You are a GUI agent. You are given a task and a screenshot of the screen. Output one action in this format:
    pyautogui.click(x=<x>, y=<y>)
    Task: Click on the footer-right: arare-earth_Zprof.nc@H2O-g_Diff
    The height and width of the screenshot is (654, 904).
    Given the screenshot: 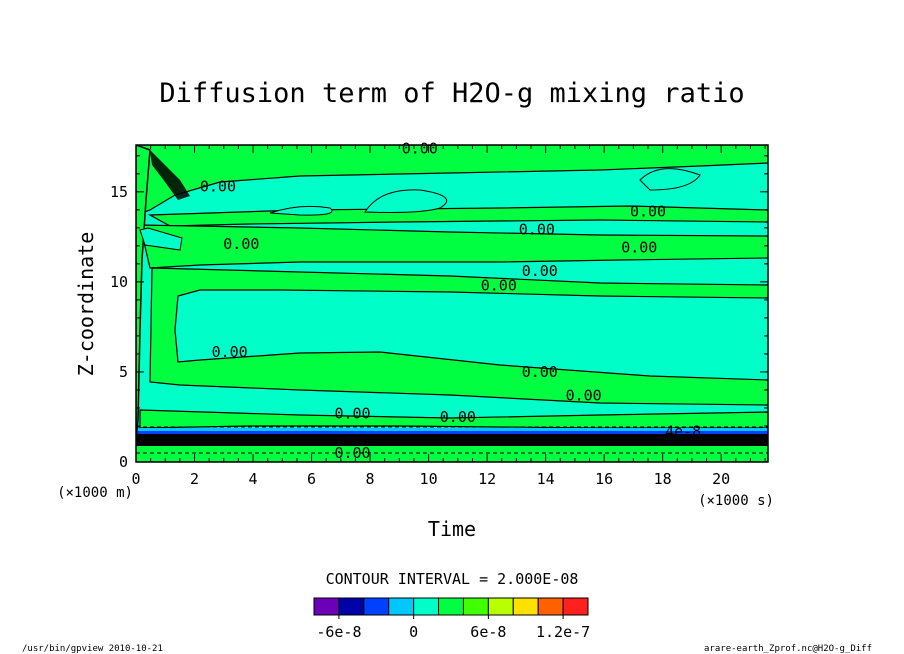 What is the action you would take?
    pyautogui.click(x=788, y=649)
    